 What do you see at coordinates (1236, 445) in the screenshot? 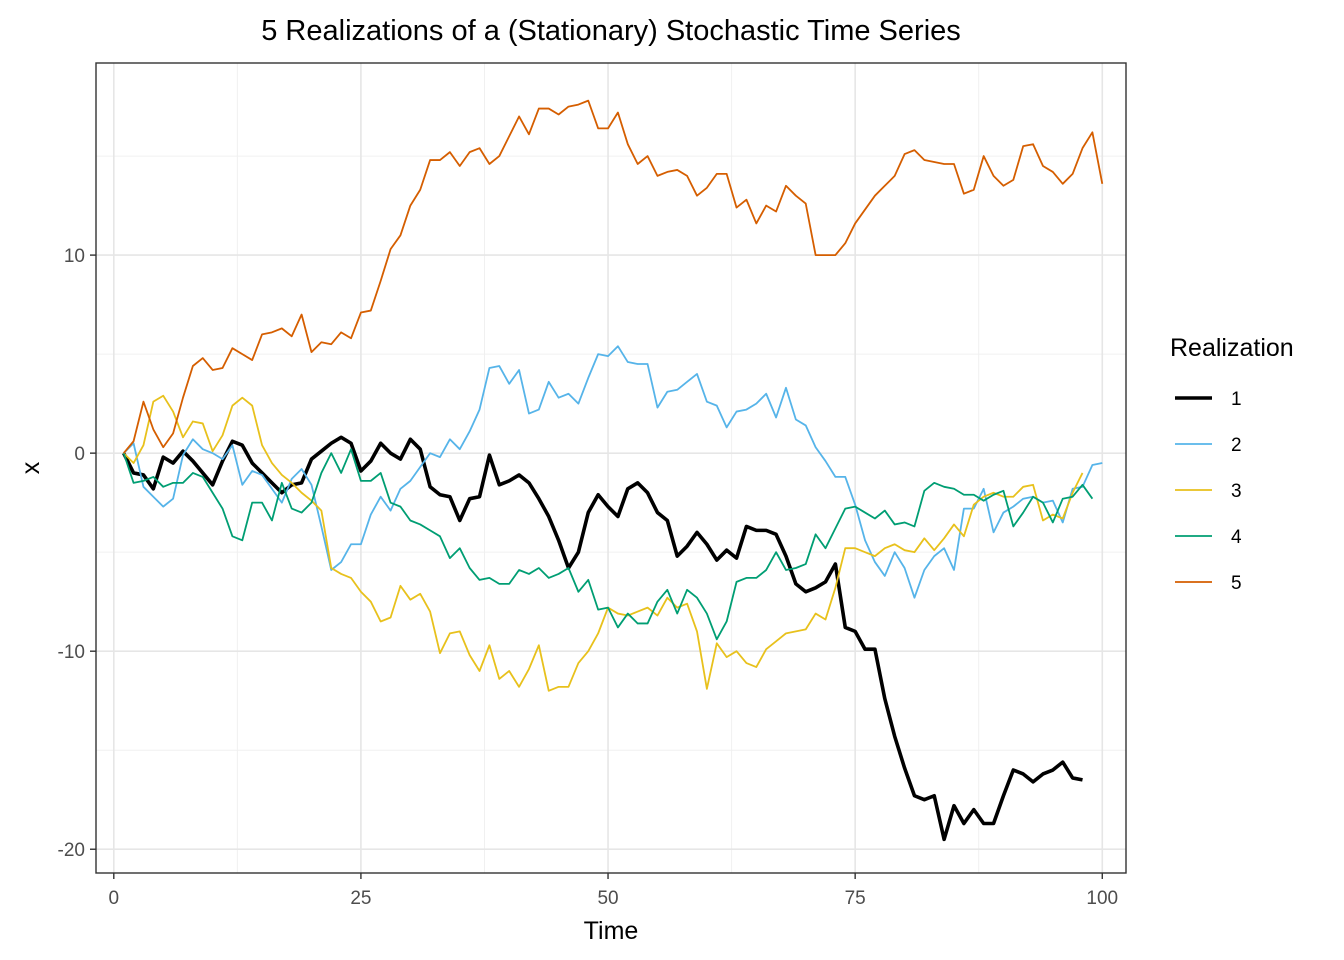
I see `legend-label-2: 2` at bounding box center [1236, 445].